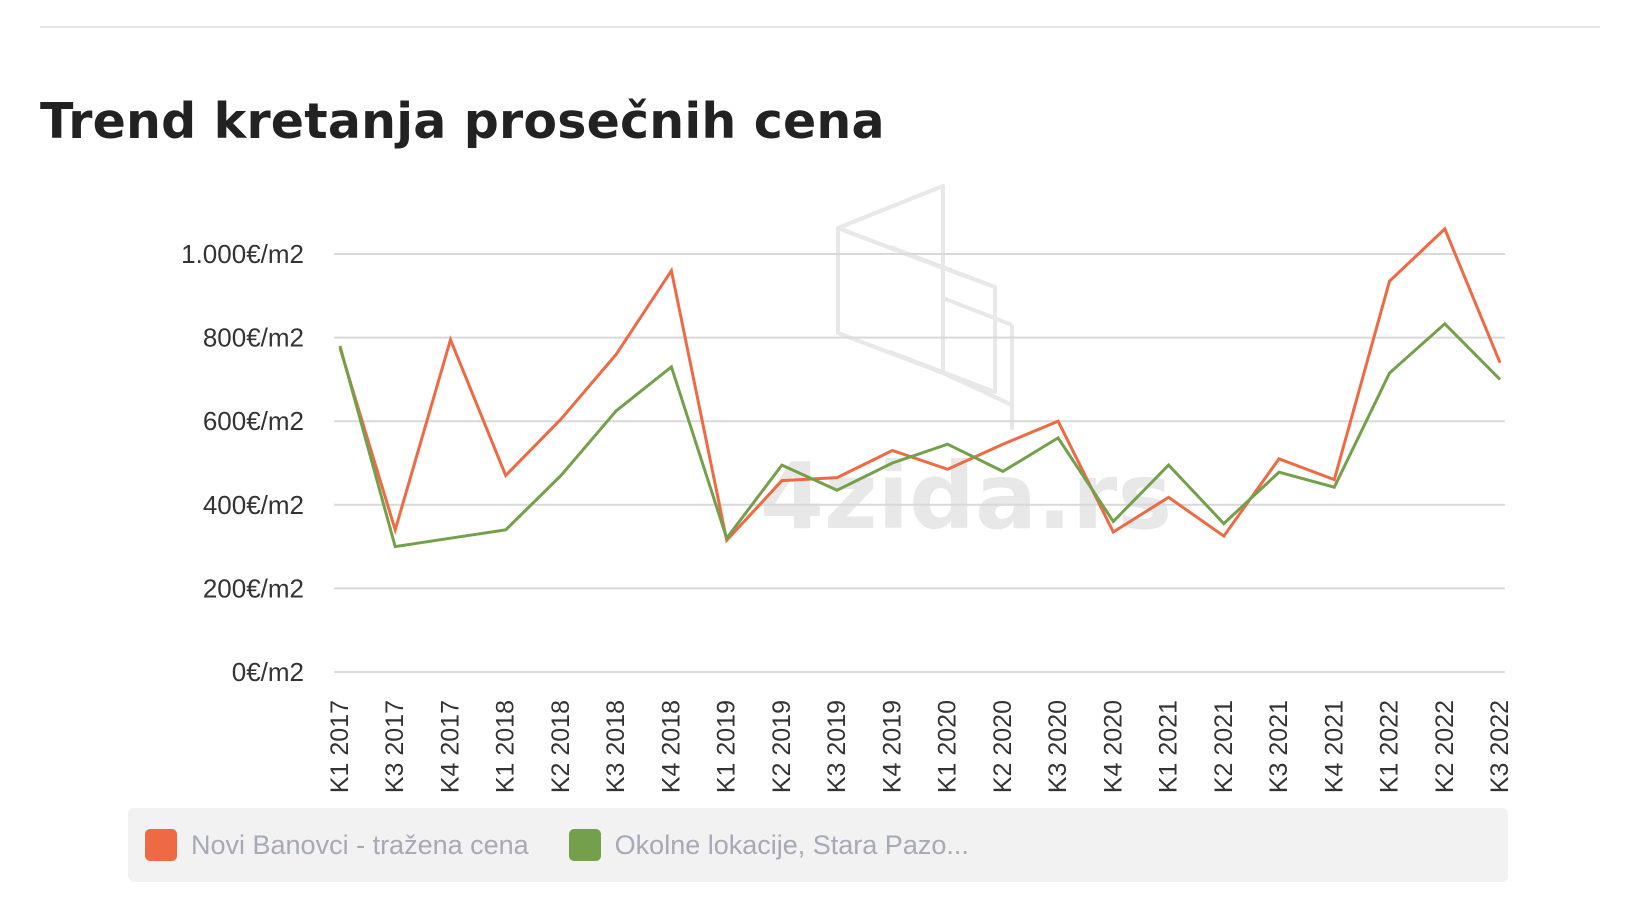  Describe the element at coordinates (360, 844) in the screenshot. I see `legend-label: Novi Banovci - tražena cena` at that location.